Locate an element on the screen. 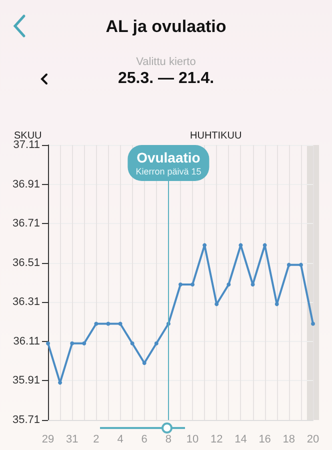 This screenshot has height=450, width=332. chart-subtitle: Valittu kierto is located at coordinates (166, 62).